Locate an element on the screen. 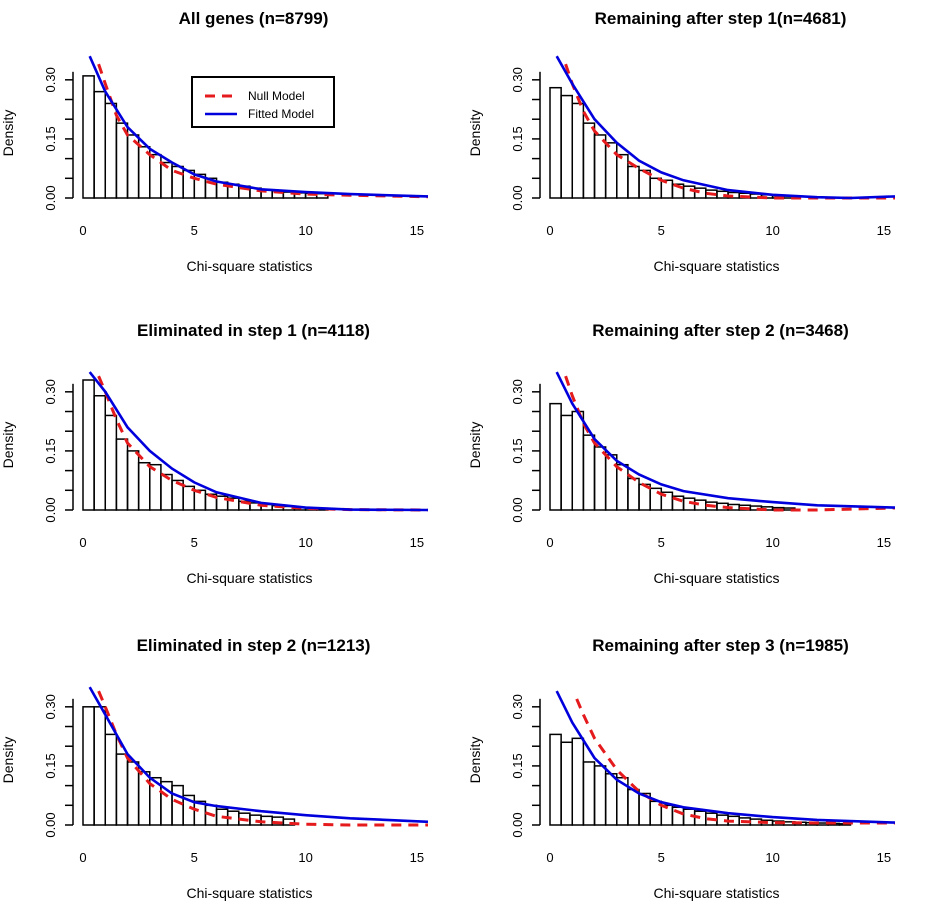 The height and width of the screenshot is (904, 938). chart-title: Eliminated in step 1 (n=4118) is located at coordinates (253, 330).